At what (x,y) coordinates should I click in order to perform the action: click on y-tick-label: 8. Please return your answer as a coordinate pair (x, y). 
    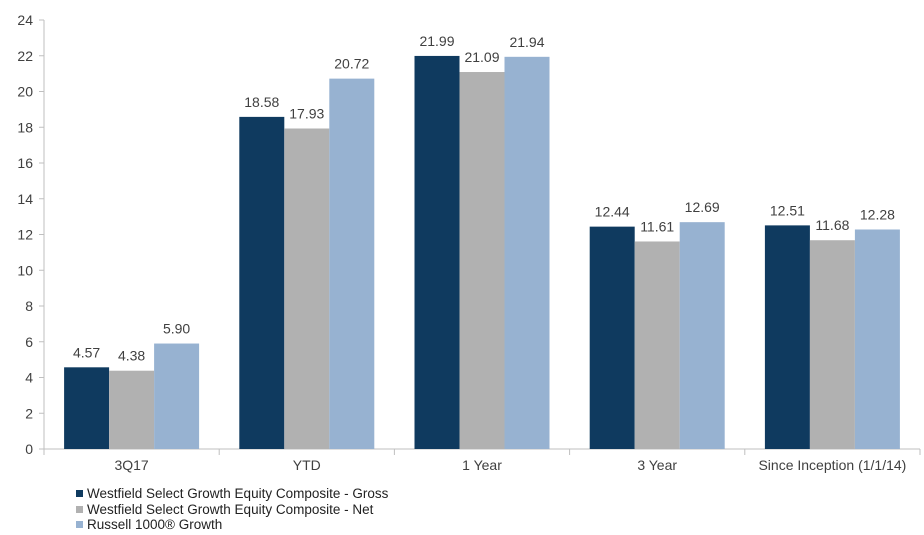
    Looking at the image, I should click on (29, 306).